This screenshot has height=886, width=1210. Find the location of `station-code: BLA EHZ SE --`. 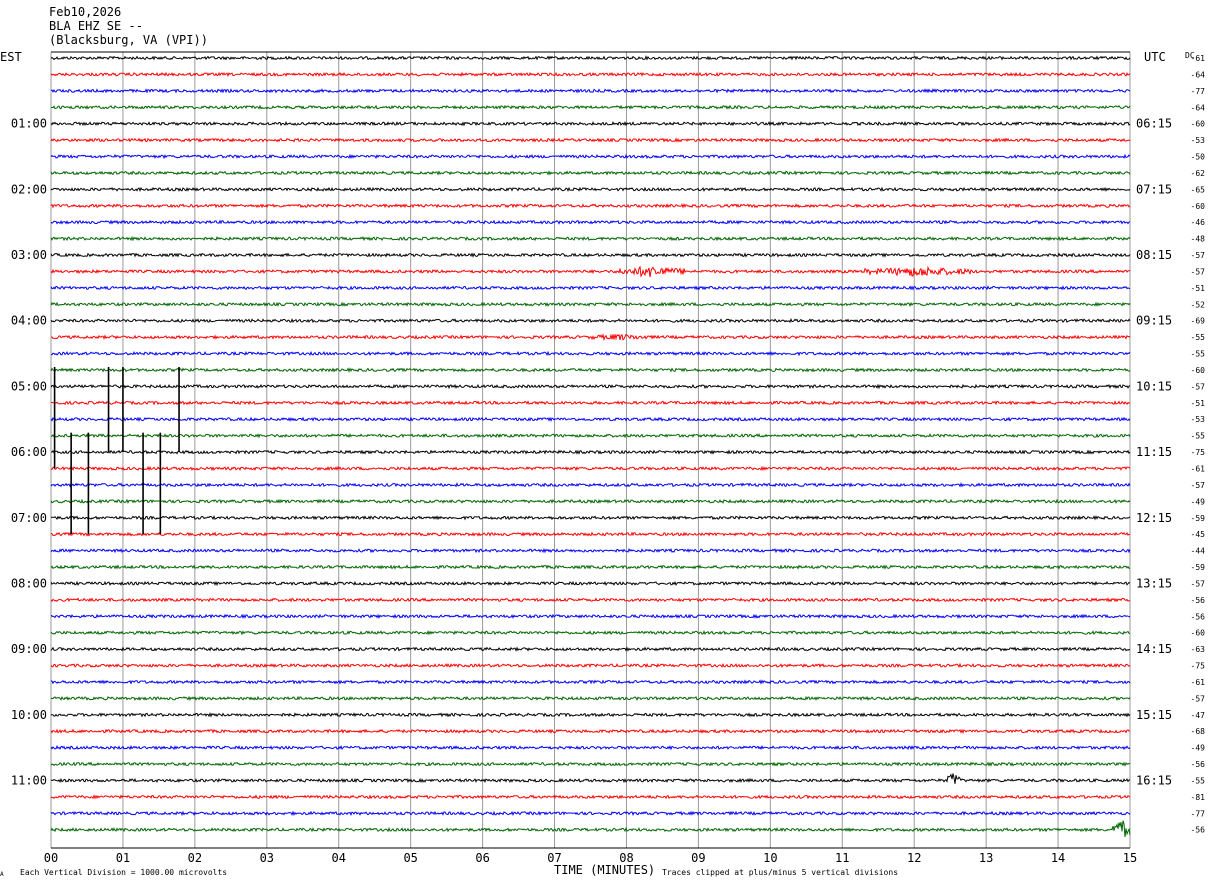

station-code: BLA EHZ SE -- is located at coordinates (96, 26).